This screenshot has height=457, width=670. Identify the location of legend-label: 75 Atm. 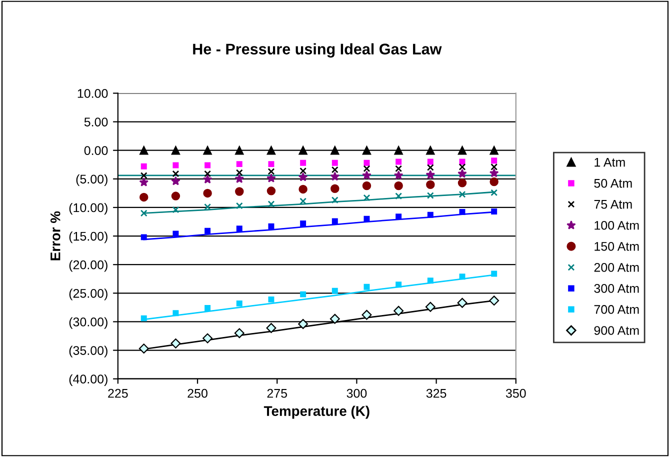
(613, 204).